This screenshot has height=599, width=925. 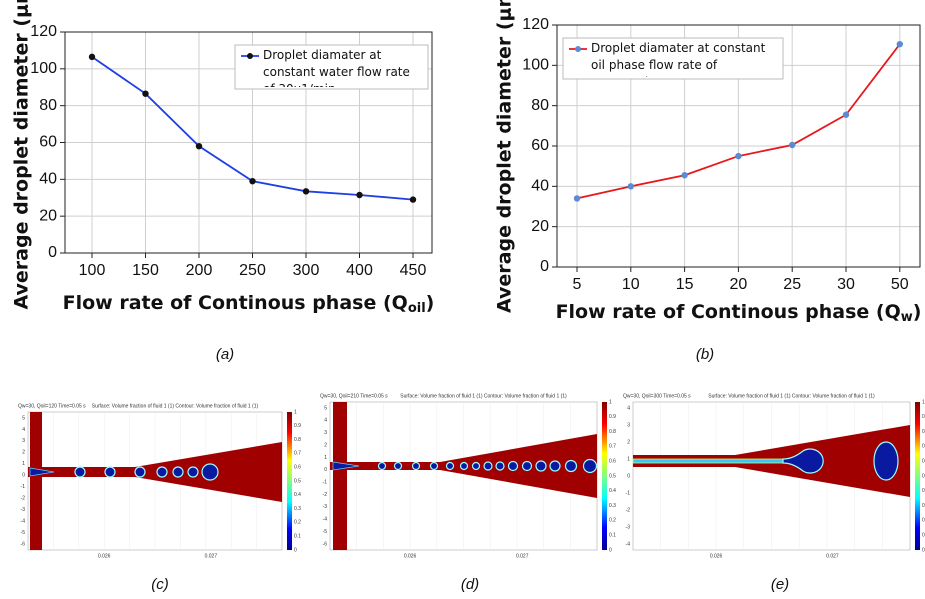 I want to click on legend-marker, so click(x=578, y=49).